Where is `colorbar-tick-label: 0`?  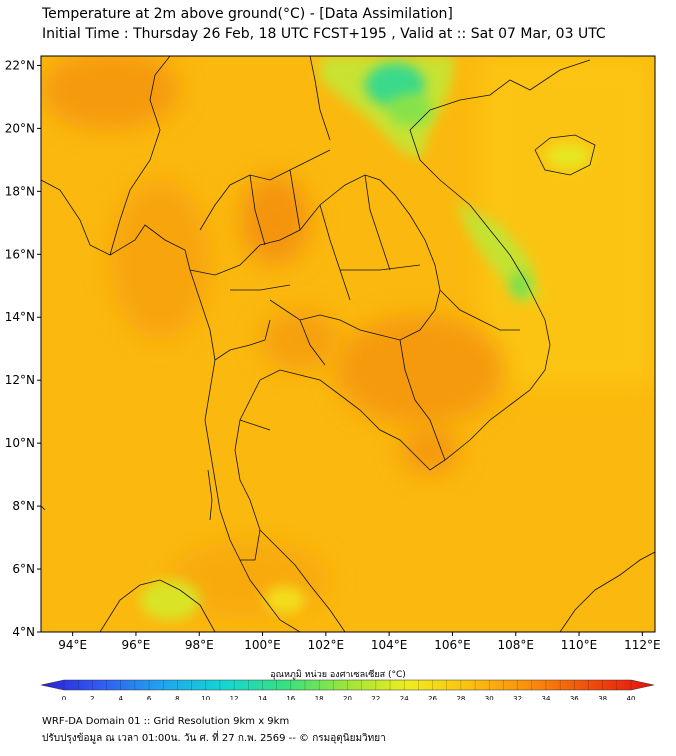 colorbar-tick-label: 0 is located at coordinates (64, 697).